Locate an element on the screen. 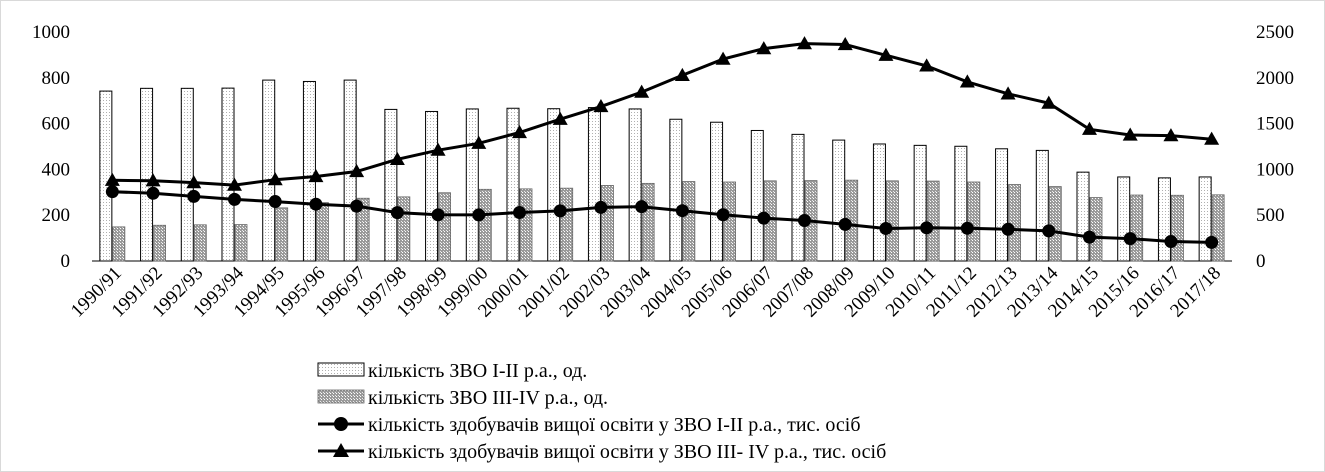 The width and height of the screenshot is (1325, 472). bar-zvo-3-4-2003/04 is located at coordinates (648, 222).